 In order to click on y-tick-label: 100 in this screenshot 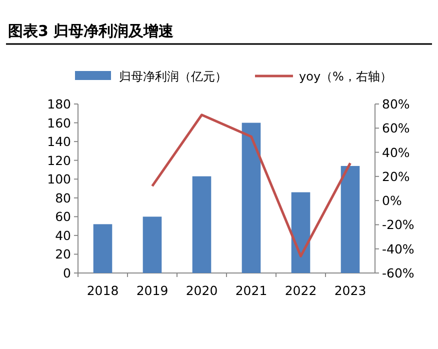, I will do `click(59, 179)`.